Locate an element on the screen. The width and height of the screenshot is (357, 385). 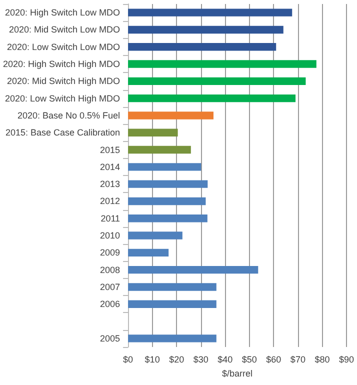
x-tick-label: $30 is located at coordinates (200, 359).